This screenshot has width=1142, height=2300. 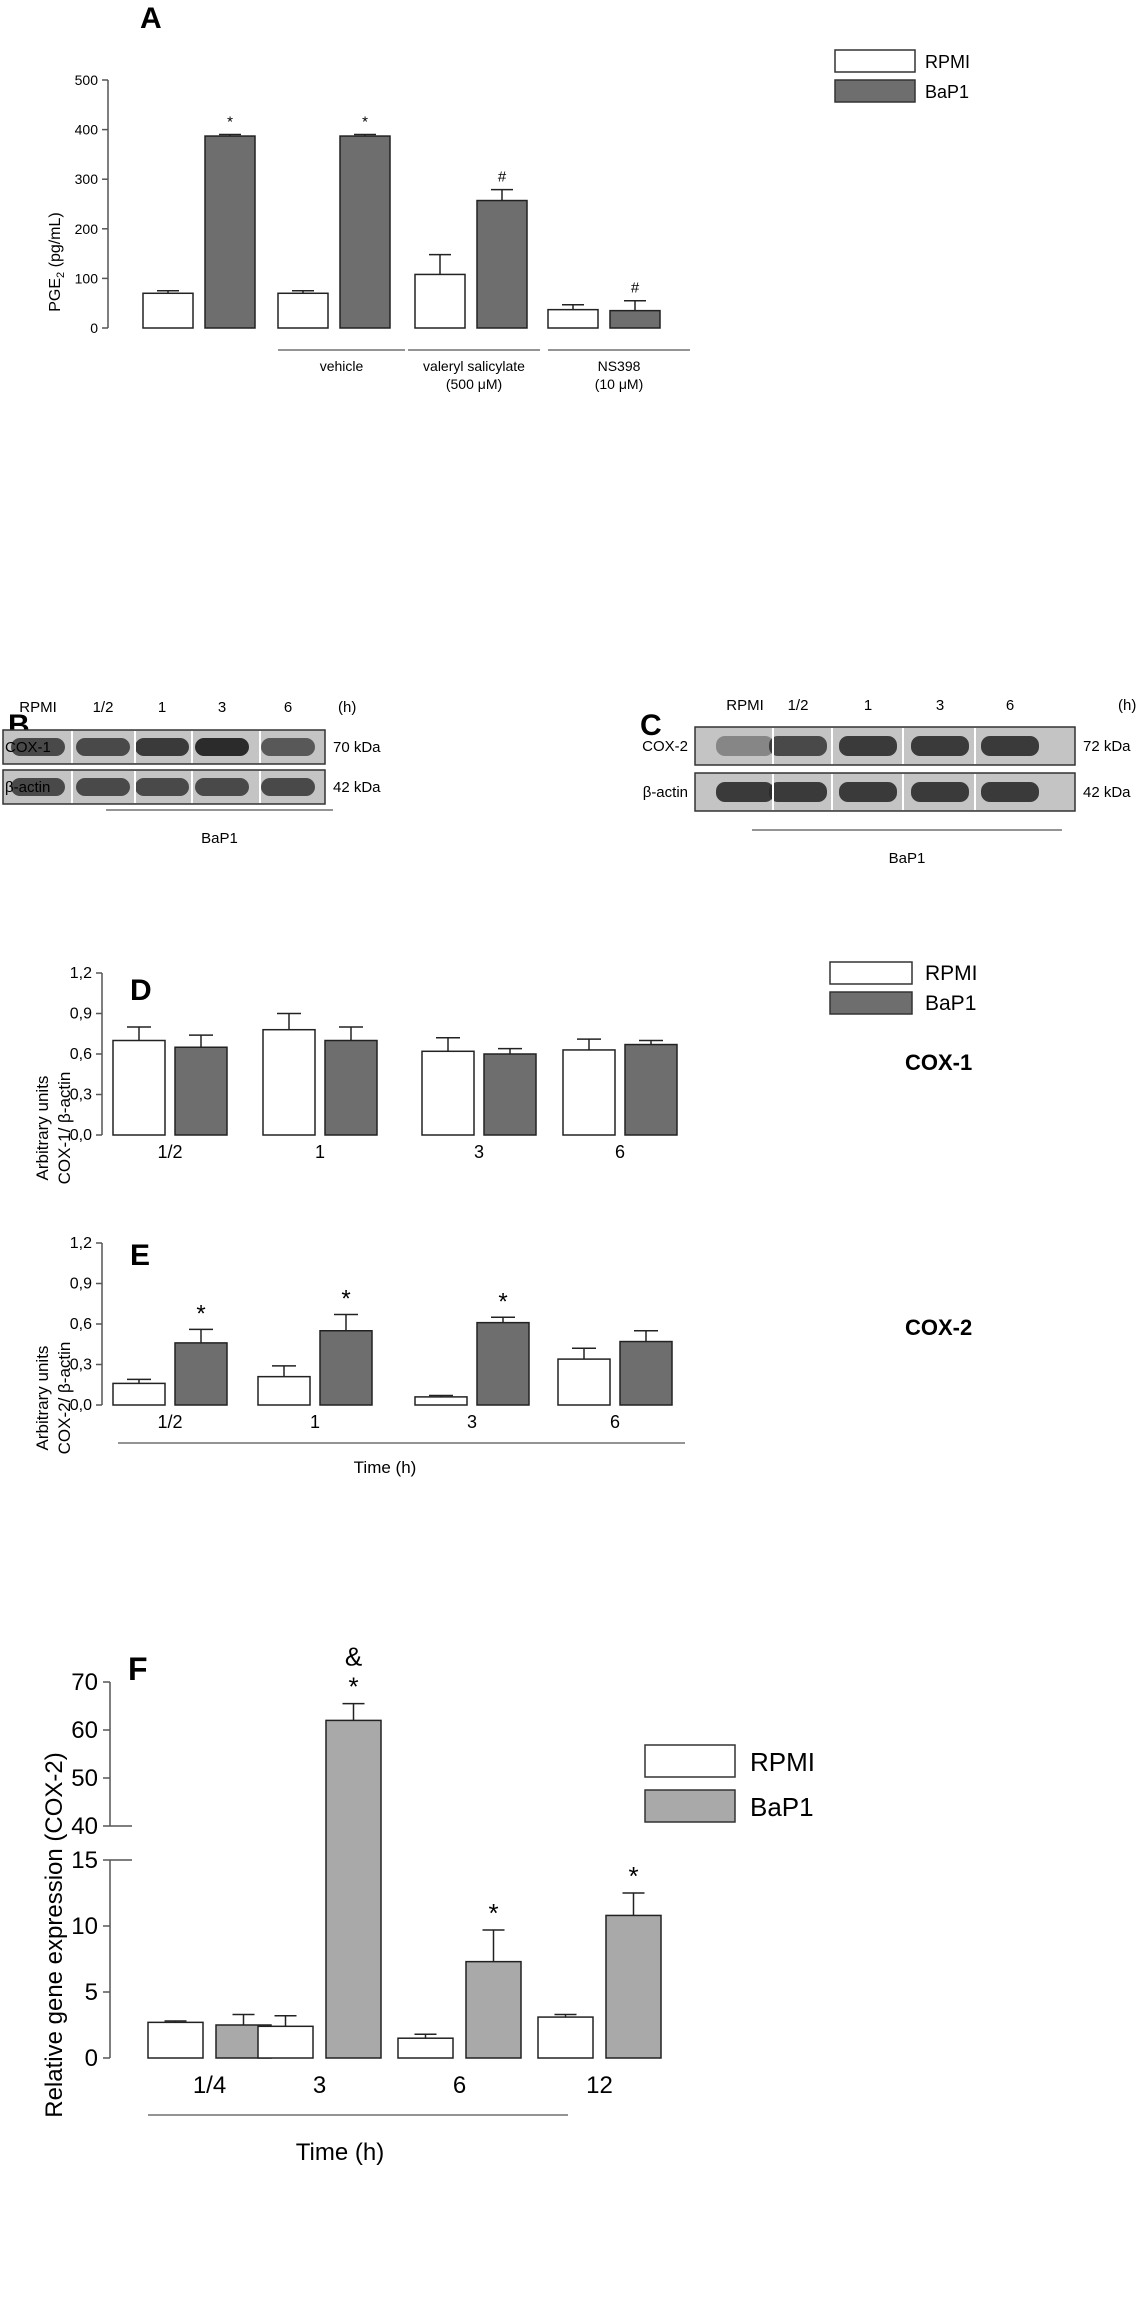 I want to click on panel-d-letter: D, so click(x=141, y=990).